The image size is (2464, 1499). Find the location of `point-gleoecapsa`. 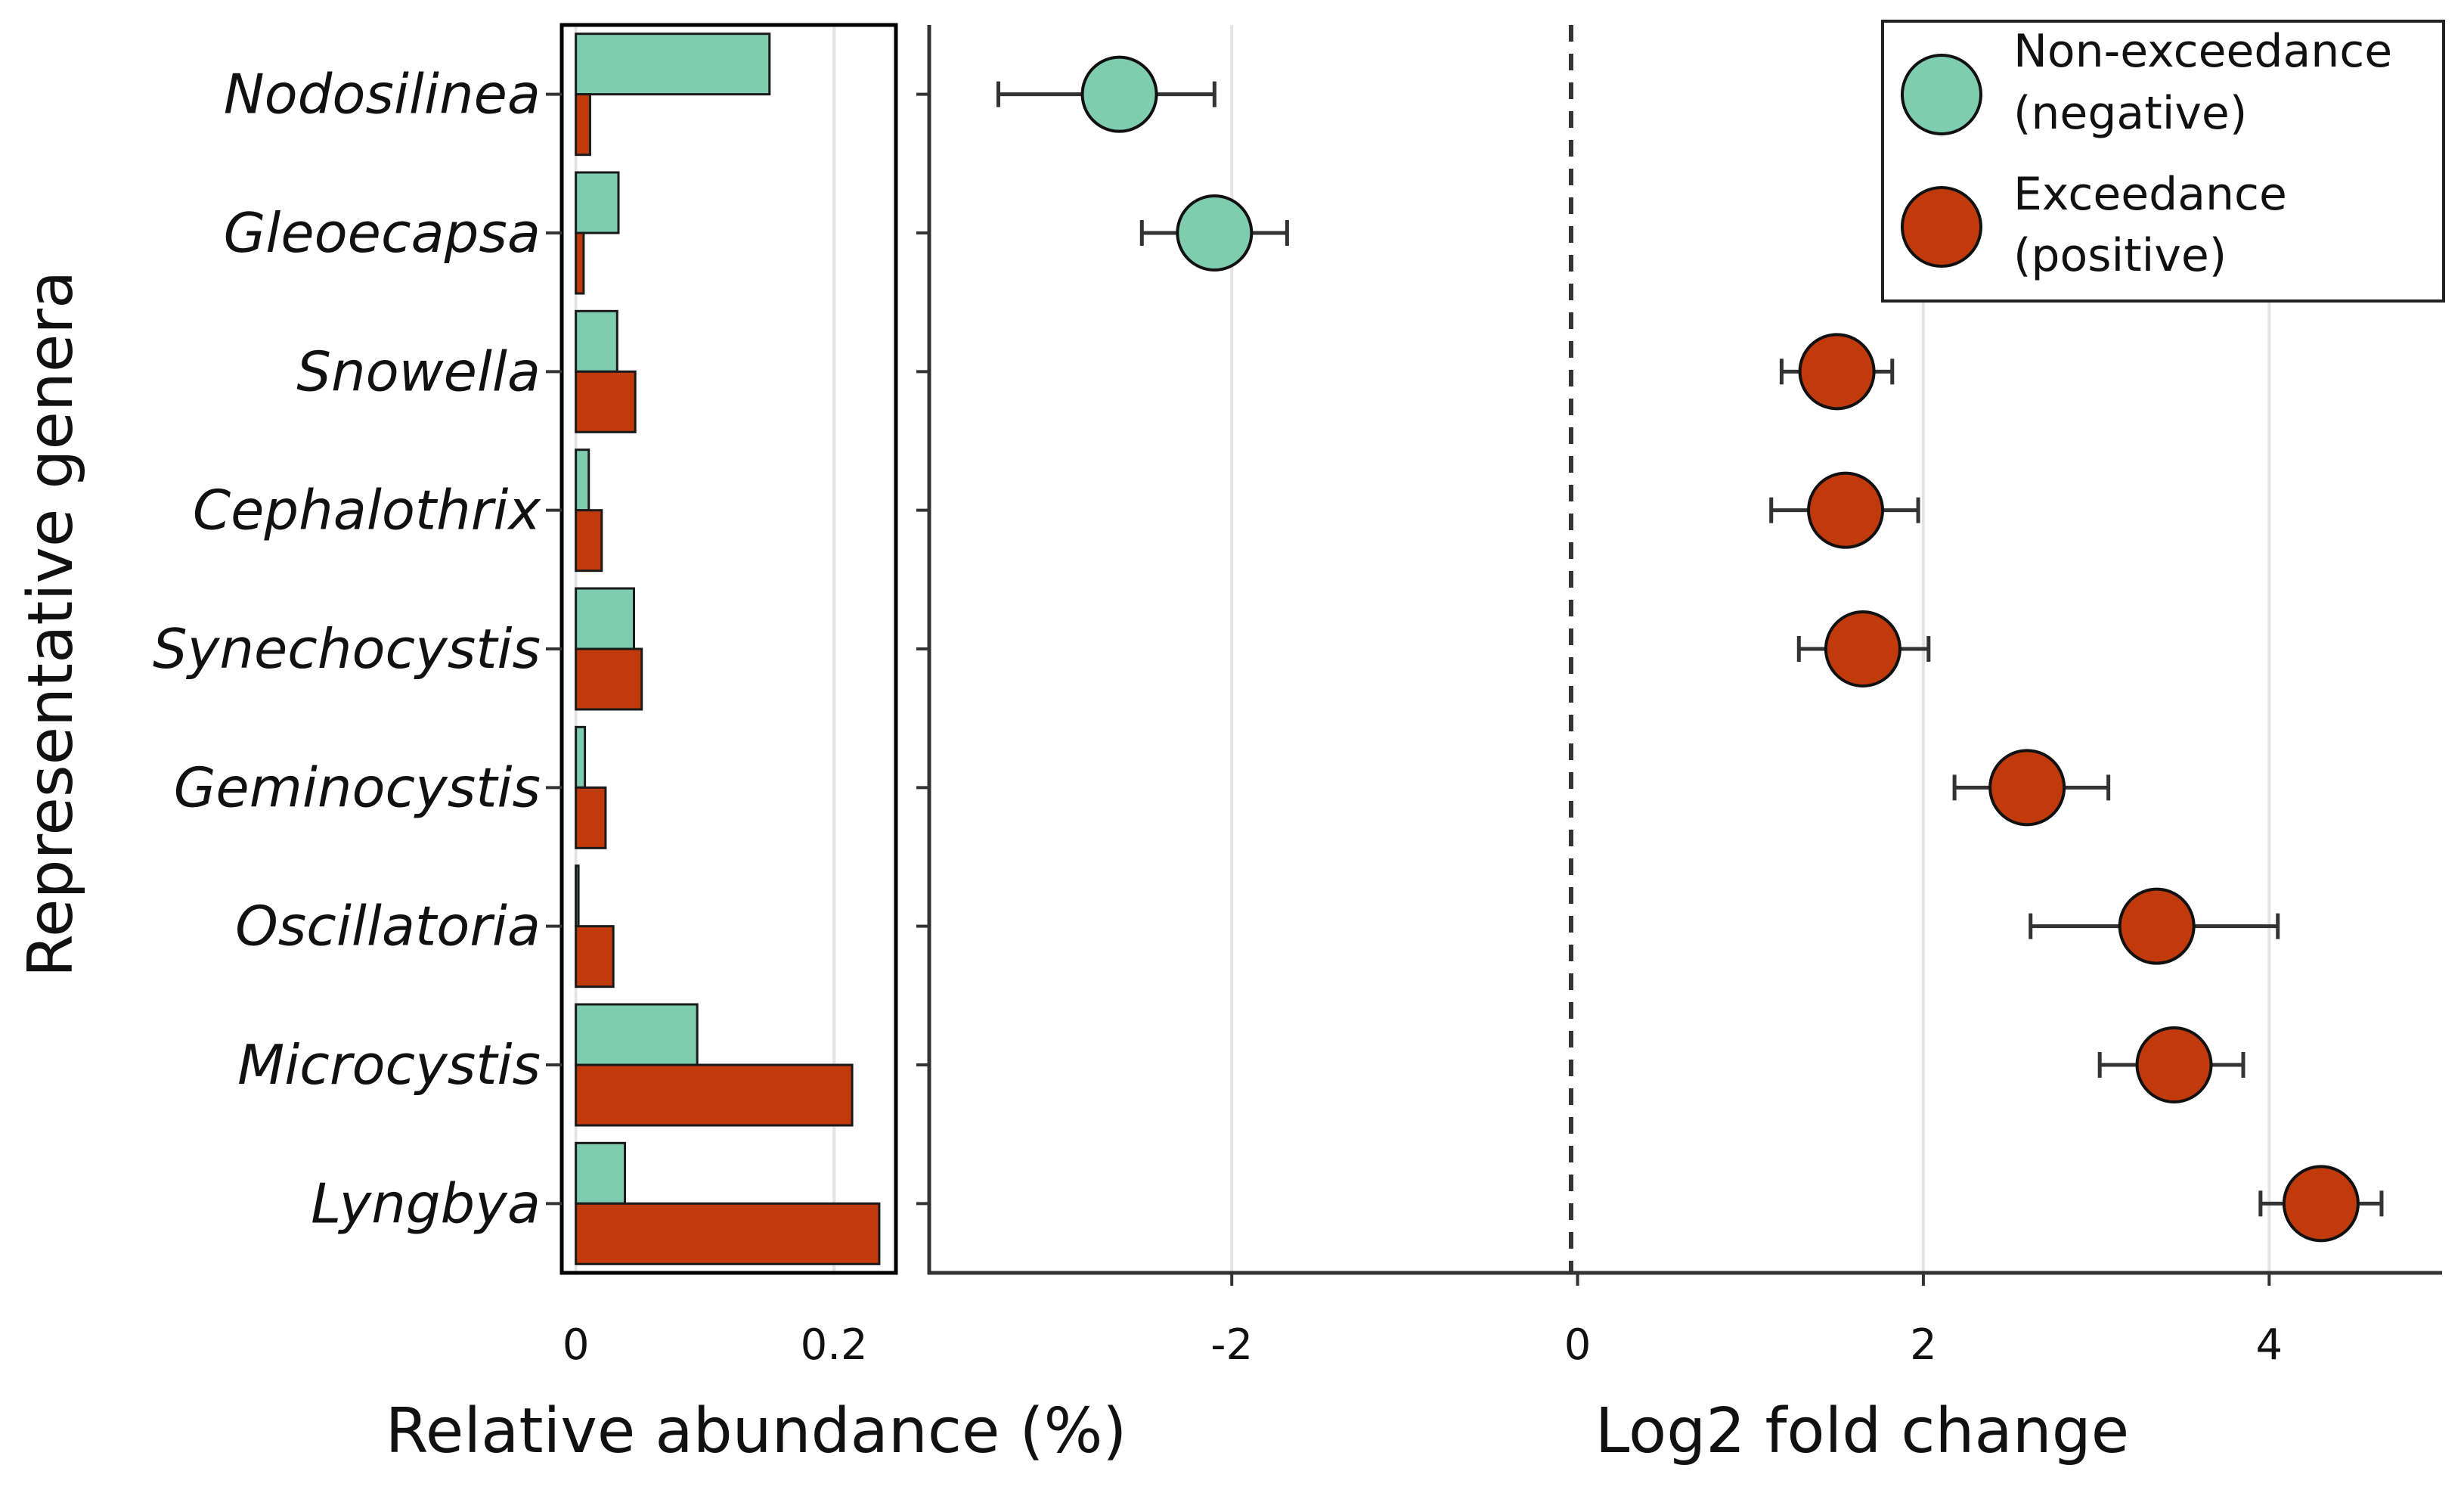

point-gleoecapsa is located at coordinates (1215, 233).